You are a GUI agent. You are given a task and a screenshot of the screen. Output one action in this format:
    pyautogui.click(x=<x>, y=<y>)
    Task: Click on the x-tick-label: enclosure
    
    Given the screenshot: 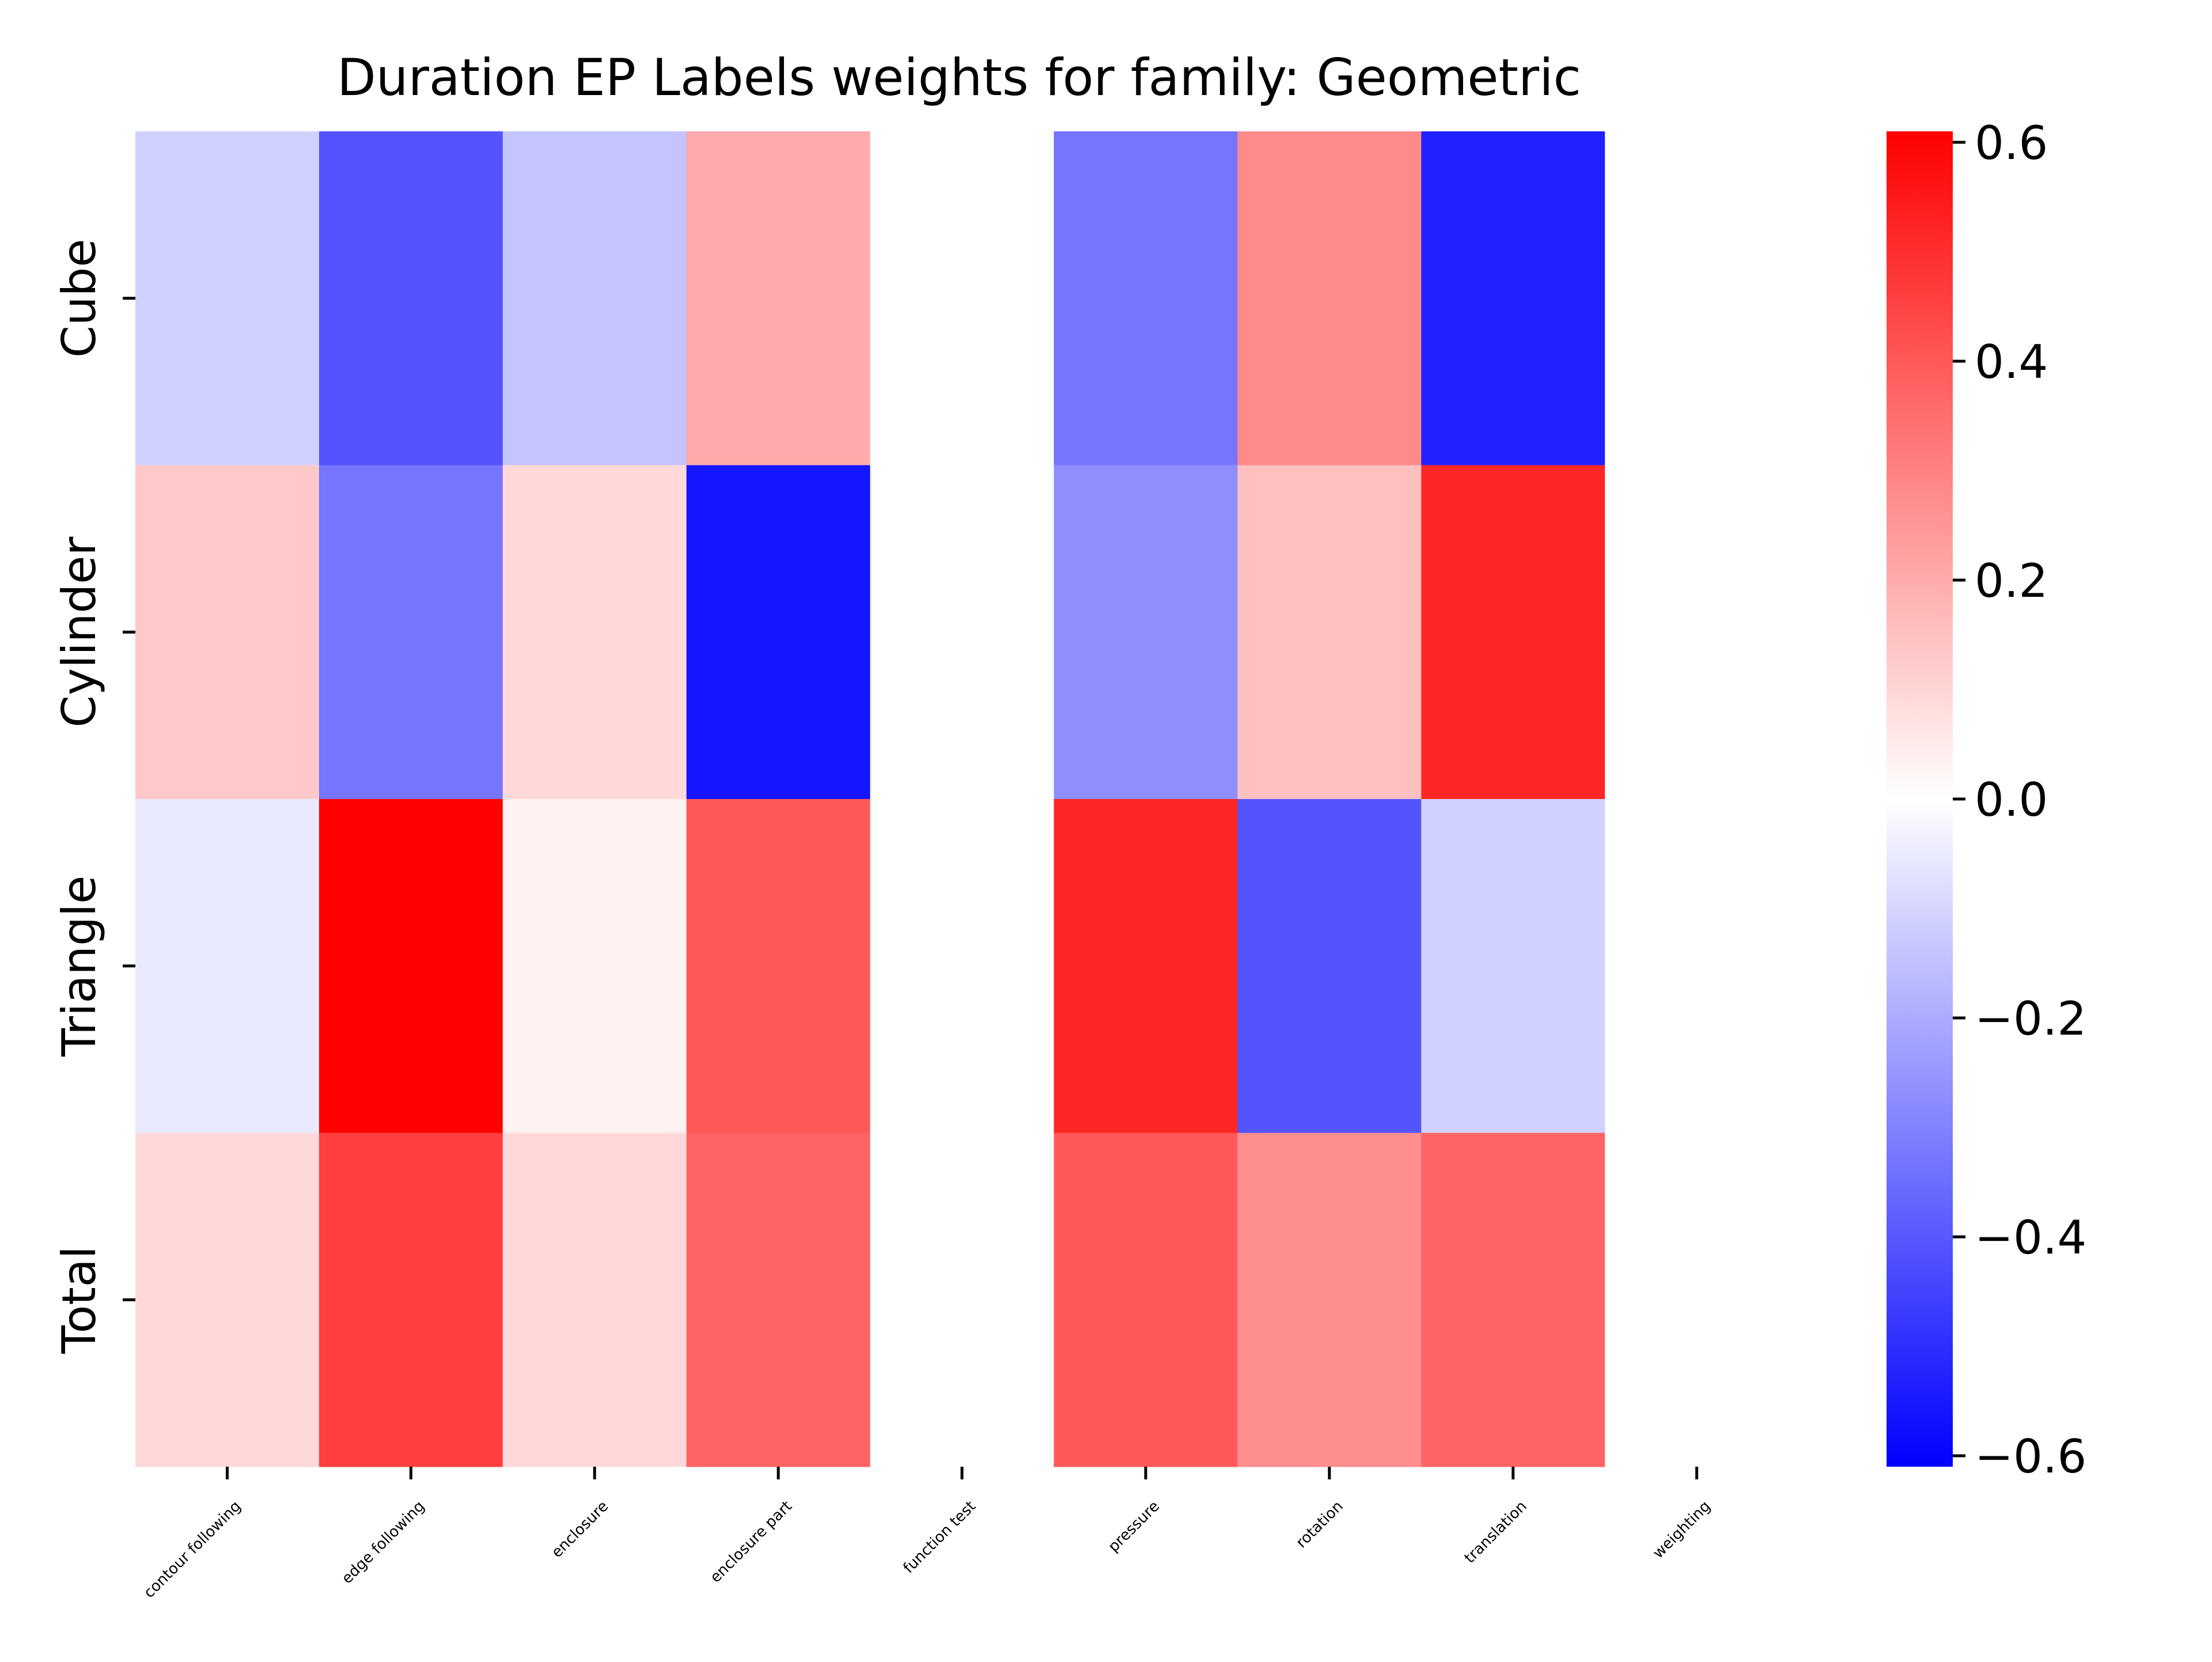 What is the action you would take?
    pyautogui.click(x=580, y=1529)
    